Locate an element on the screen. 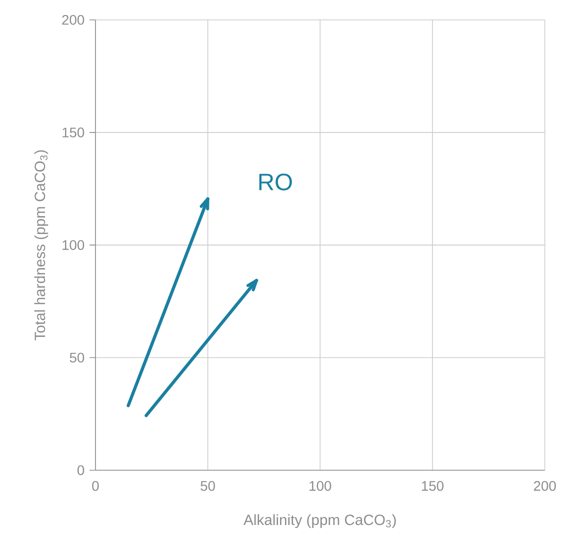 This screenshot has width=561, height=550. y-tick-label: 150 is located at coordinates (73, 133).